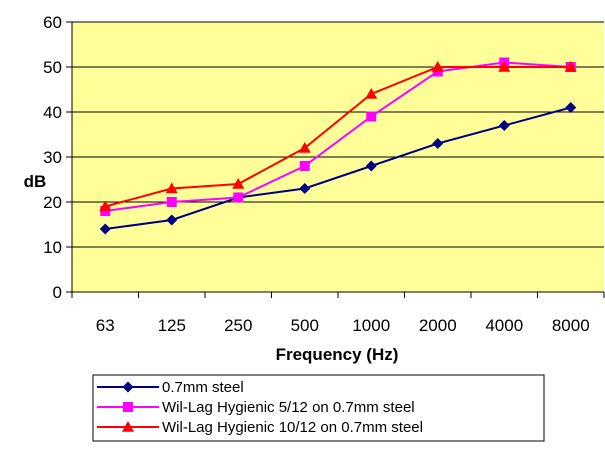 The height and width of the screenshot is (454, 605). What do you see at coordinates (337, 354) in the screenshot?
I see `x-axis-title: Frequency (Hz)` at bounding box center [337, 354].